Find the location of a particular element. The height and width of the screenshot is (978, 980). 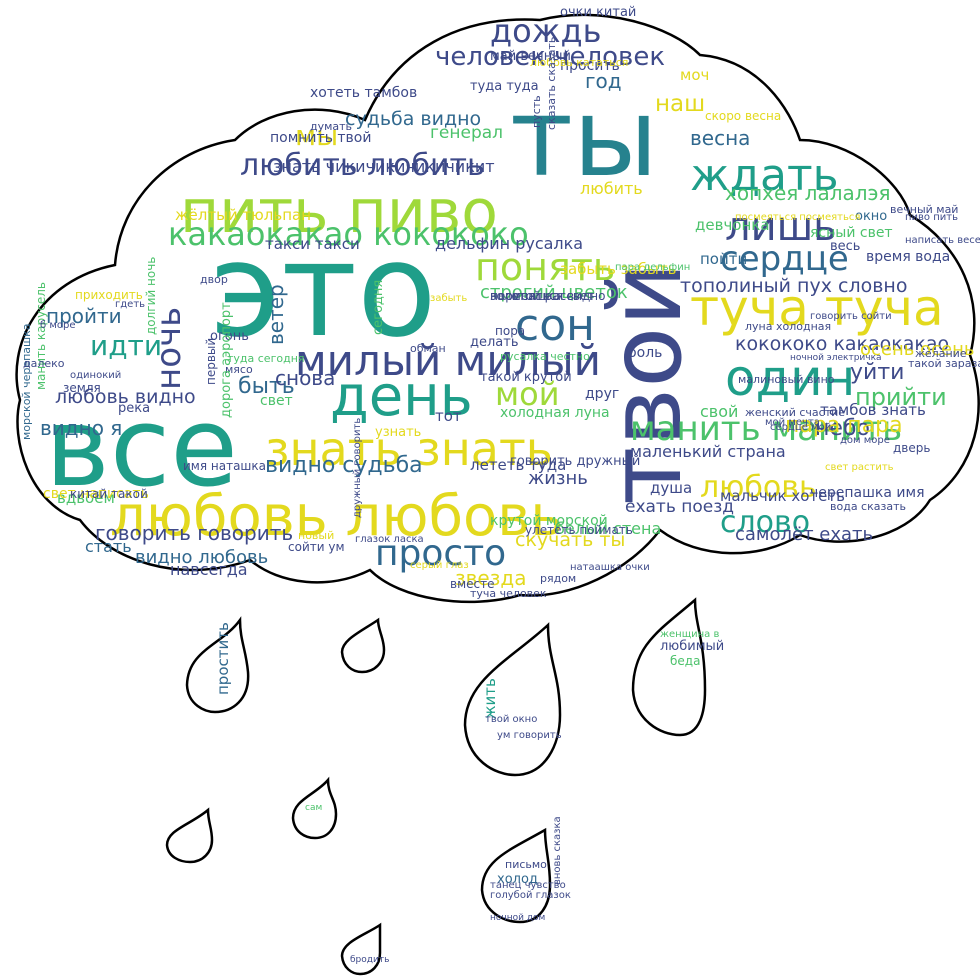

drop-word: любимый is located at coordinates (692, 646).